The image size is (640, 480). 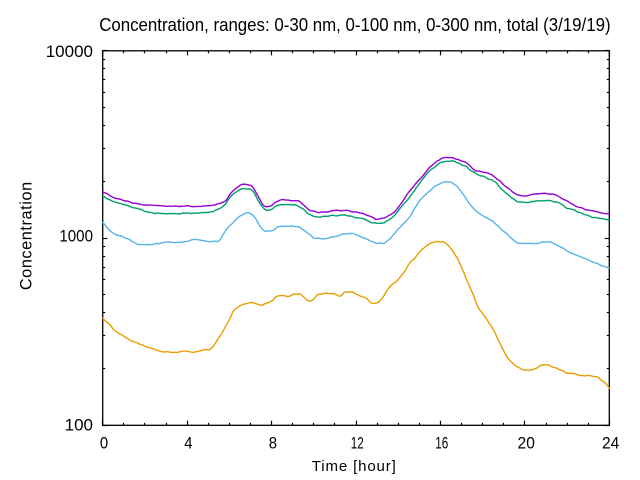 I want to click on svg-text: Concentration, so click(x=27, y=236).